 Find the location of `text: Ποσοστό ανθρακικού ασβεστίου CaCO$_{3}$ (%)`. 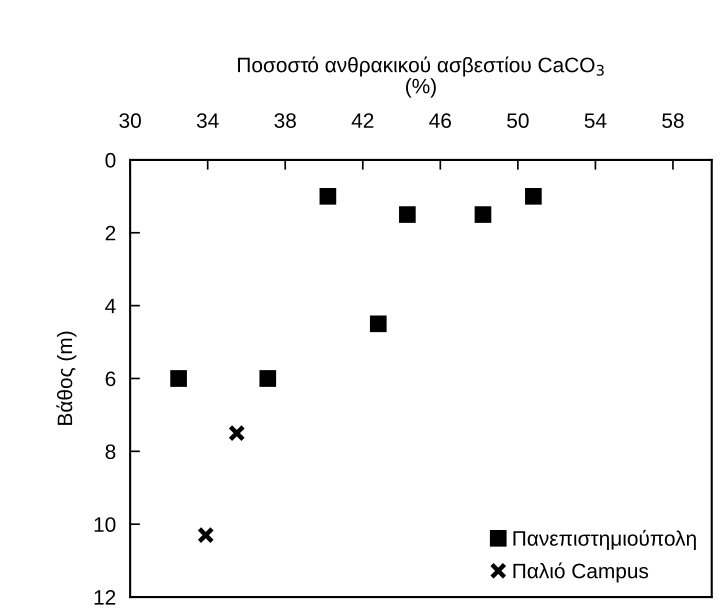

text: Ποσοστό ανθρακικού ασβεστίου CaCO$_{3}$ (%) is located at coordinates (421, 77).